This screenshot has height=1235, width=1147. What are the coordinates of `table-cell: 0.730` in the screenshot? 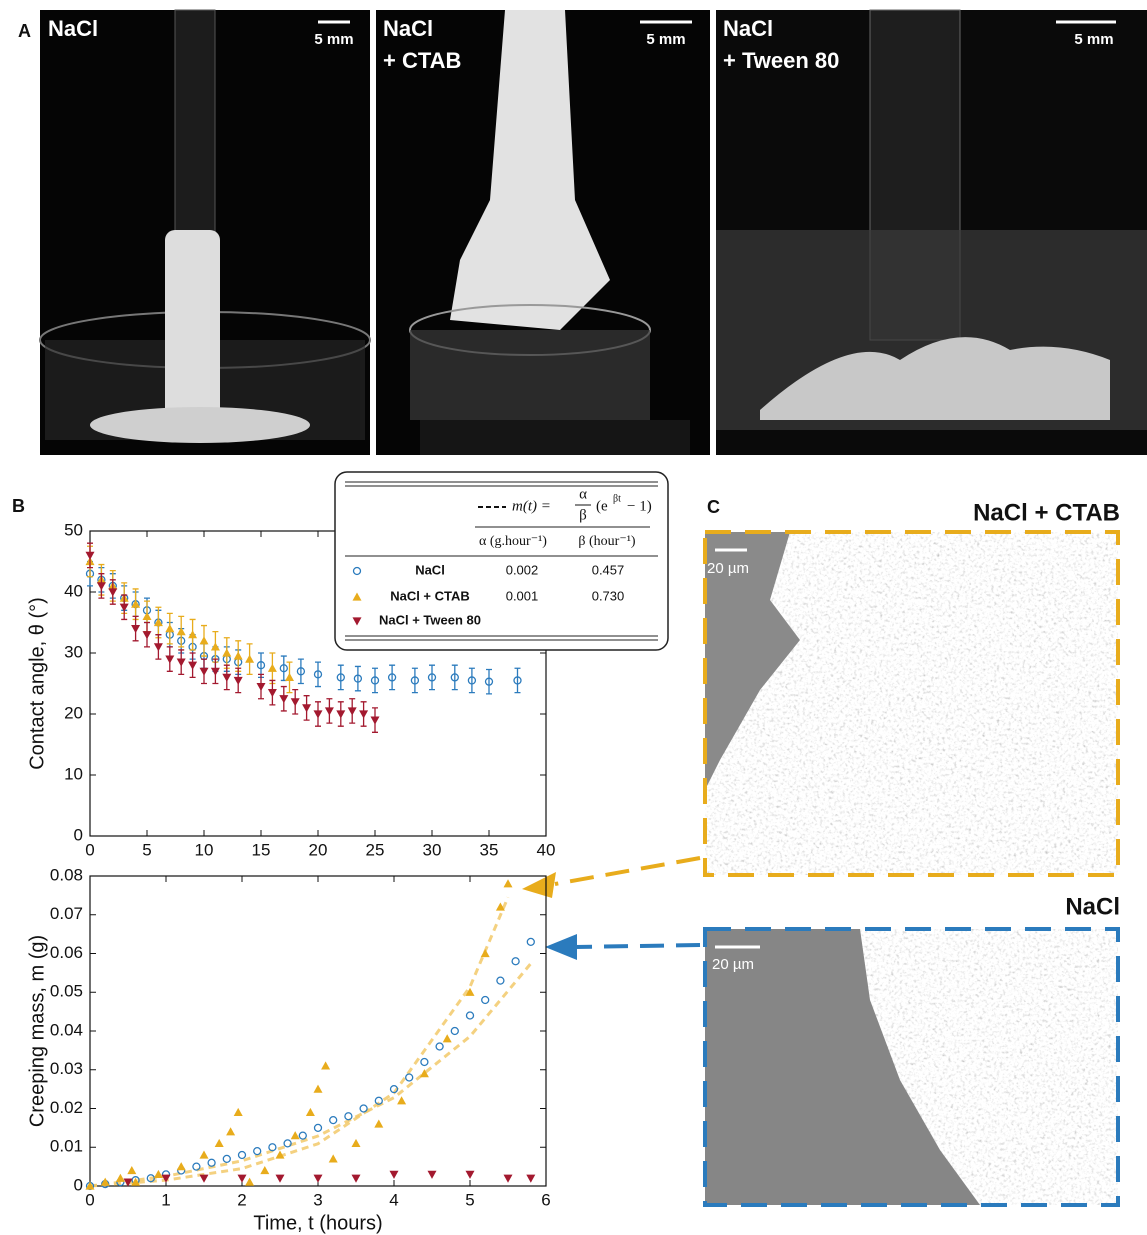 It's located at (608, 595).